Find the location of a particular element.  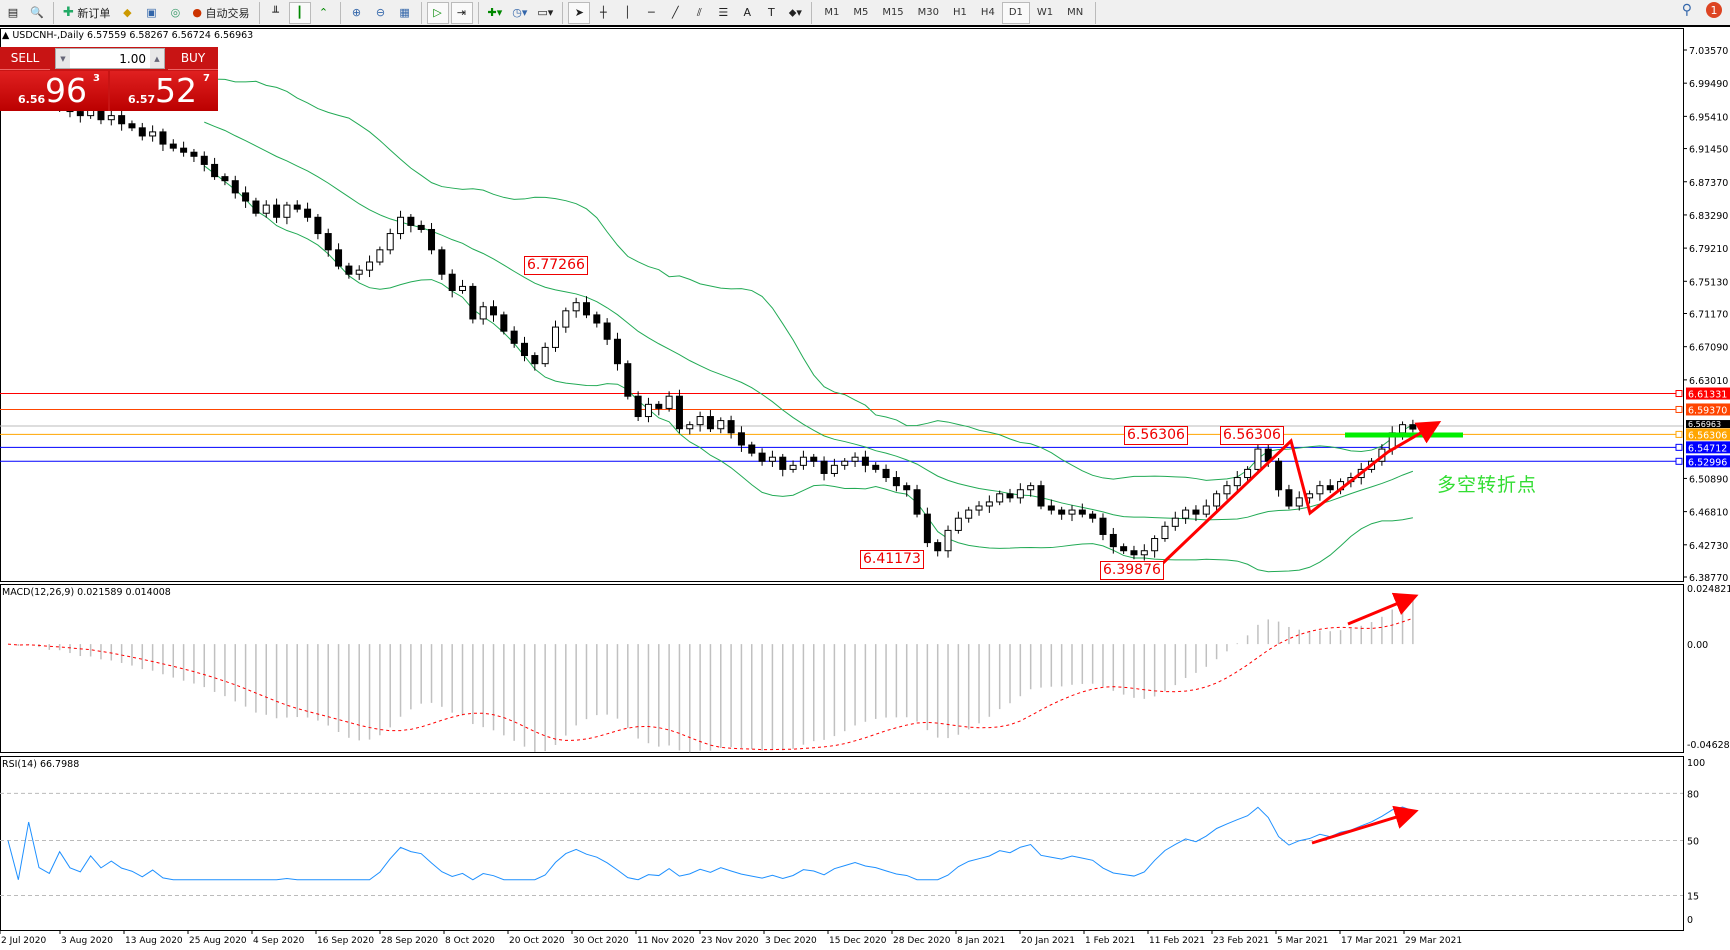

price-line-label-bg is located at coordinates (1708, 461).